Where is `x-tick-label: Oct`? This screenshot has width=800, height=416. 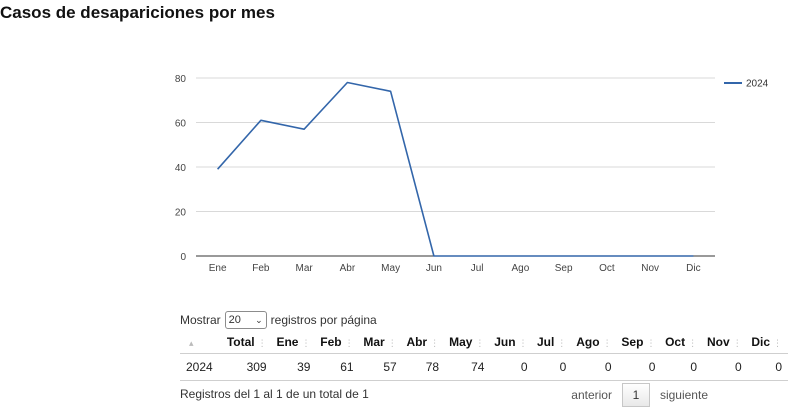
x-tick-label: Oct is located at coordinates (607, 268).